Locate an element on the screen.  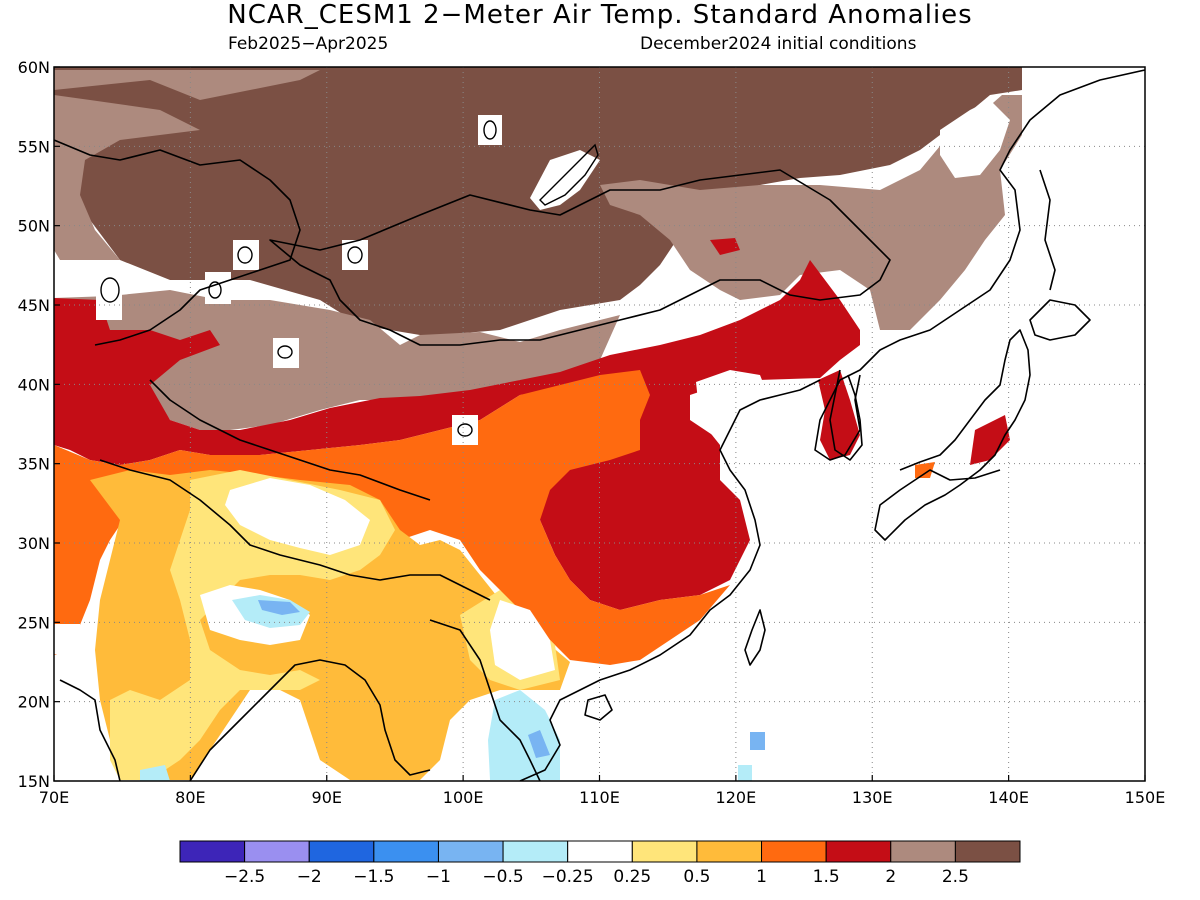
x-tick-label: 140E is located at coordinates (1008, 797).